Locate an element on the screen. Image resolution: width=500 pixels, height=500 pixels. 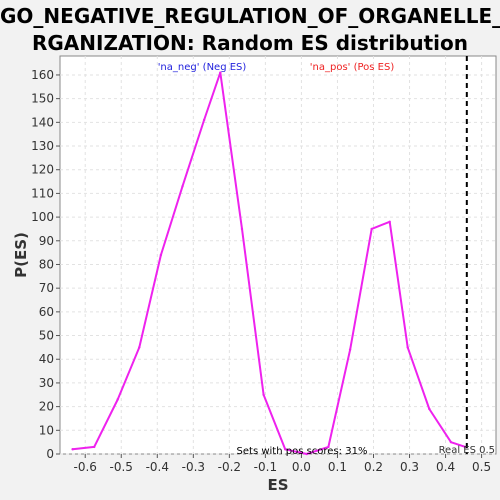
y-tick-label: 50 is located at coordinates (46, 336).